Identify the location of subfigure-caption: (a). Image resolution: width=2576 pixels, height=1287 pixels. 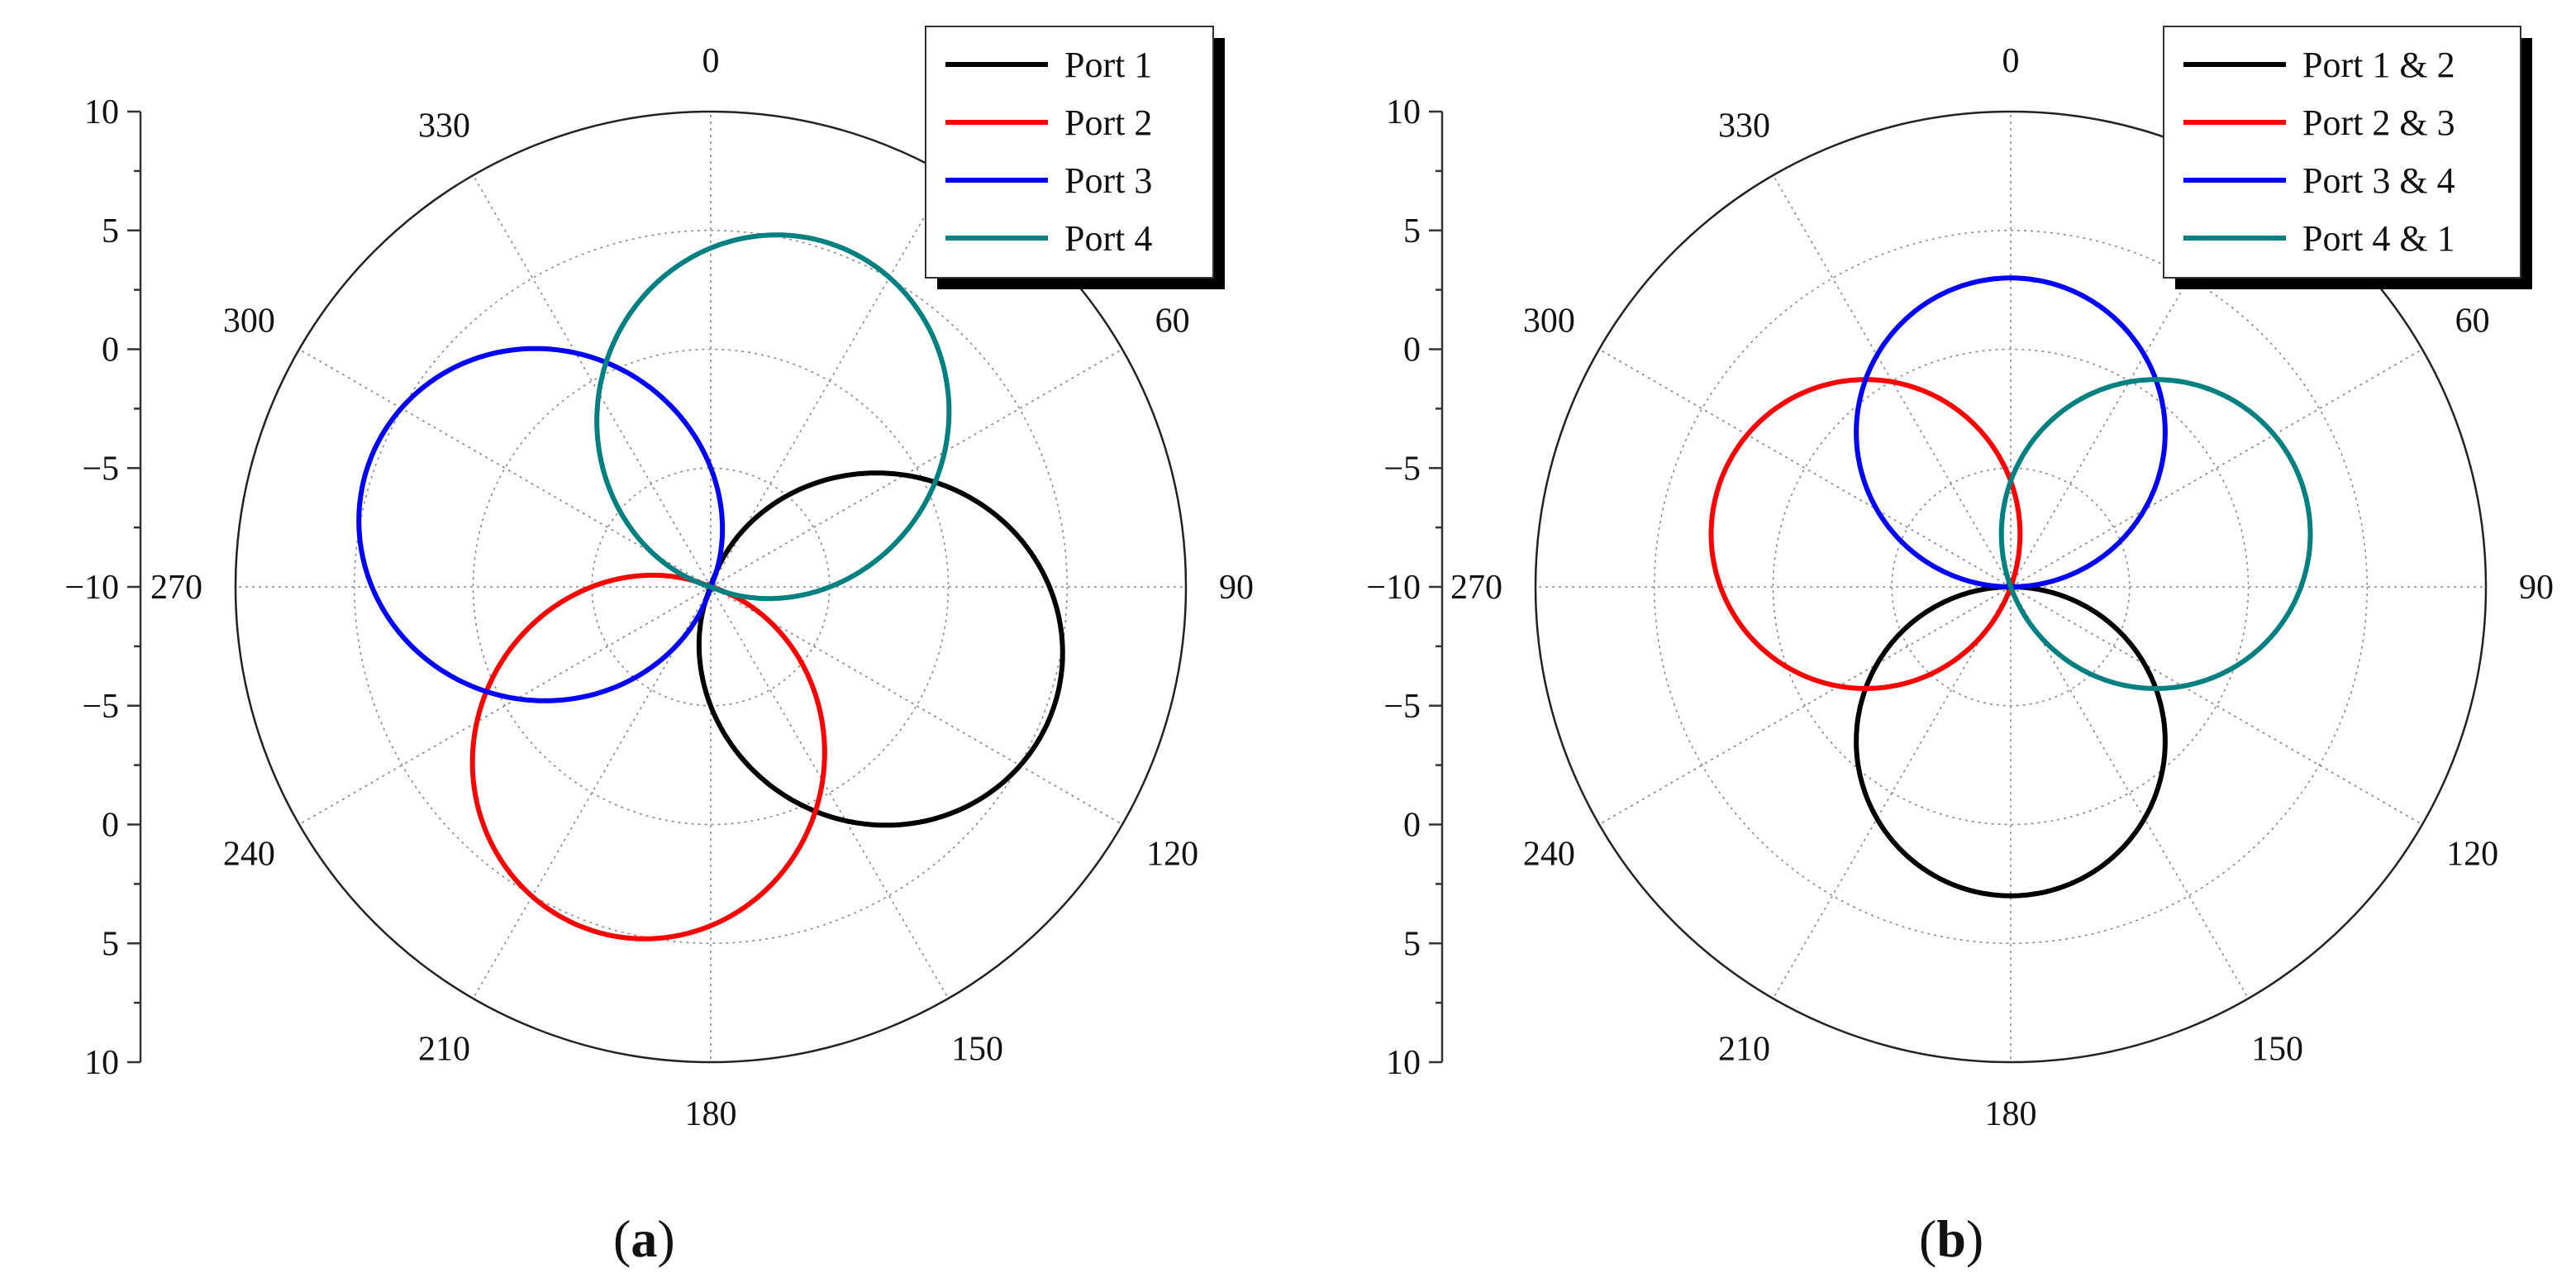
(644, 1238).